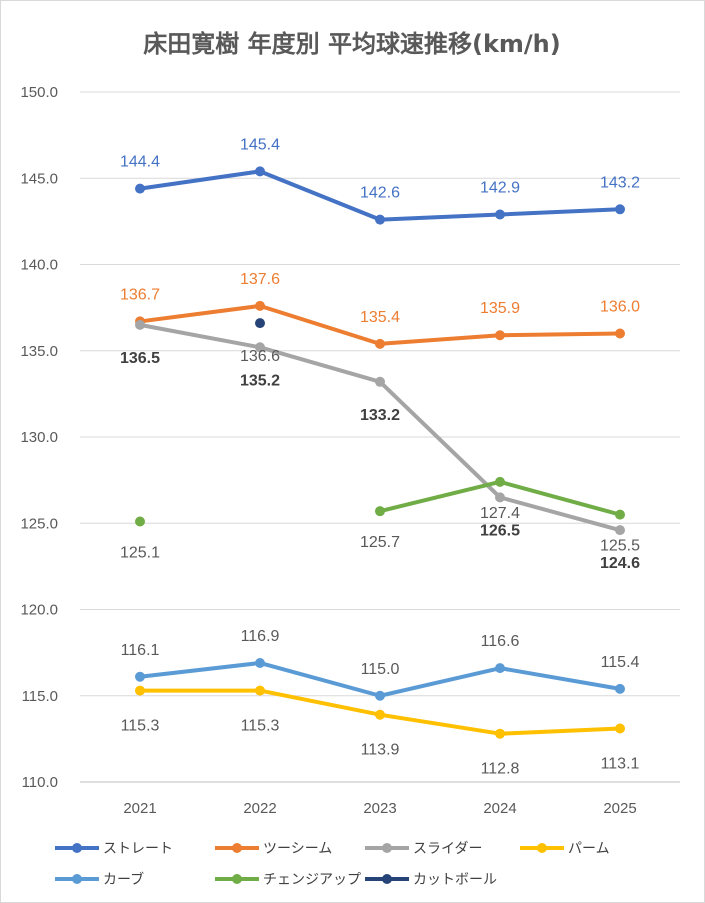 The image size is (705, 903). I want to click on y-tick-label: 135.0, so click(39, 351).